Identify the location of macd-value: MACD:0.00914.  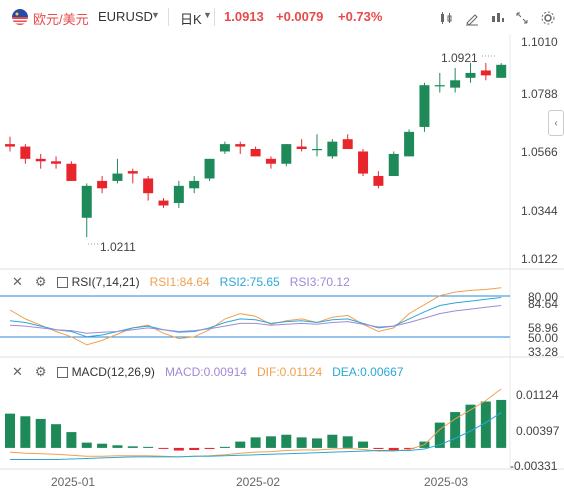
(205, 372).